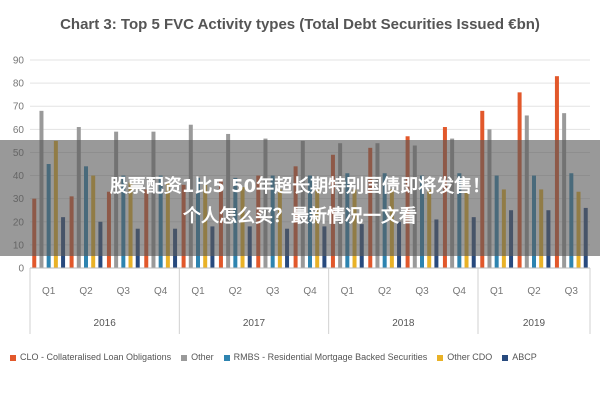  I want to click on legend-label: ABCP, so click(524, 357).